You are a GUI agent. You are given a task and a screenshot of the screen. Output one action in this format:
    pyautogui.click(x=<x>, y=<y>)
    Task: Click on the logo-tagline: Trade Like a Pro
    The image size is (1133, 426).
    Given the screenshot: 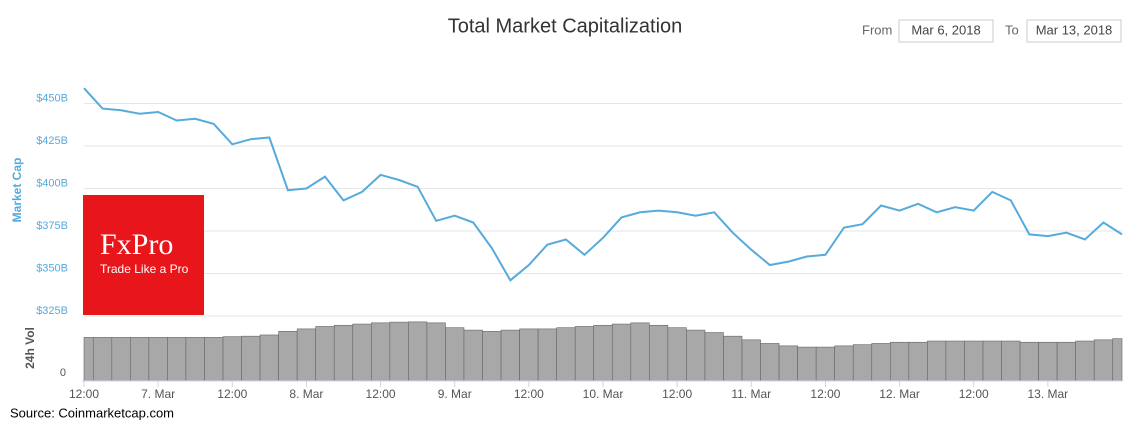 What is the action you would take?
    pyautogui.click(x=144, y=269)
    